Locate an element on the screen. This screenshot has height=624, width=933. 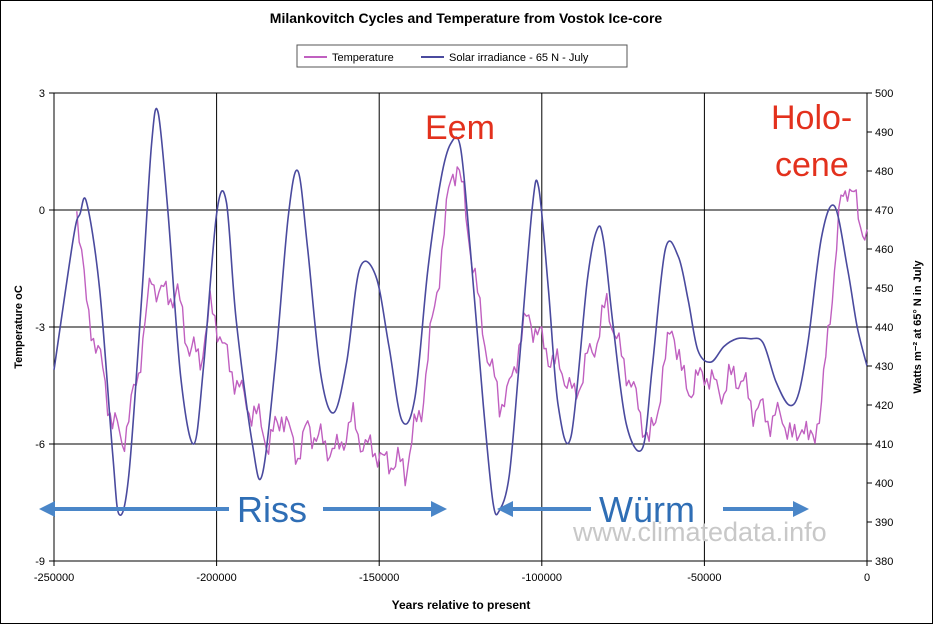
y-tick-label-right: 390 is located at coordinates (884, 523).